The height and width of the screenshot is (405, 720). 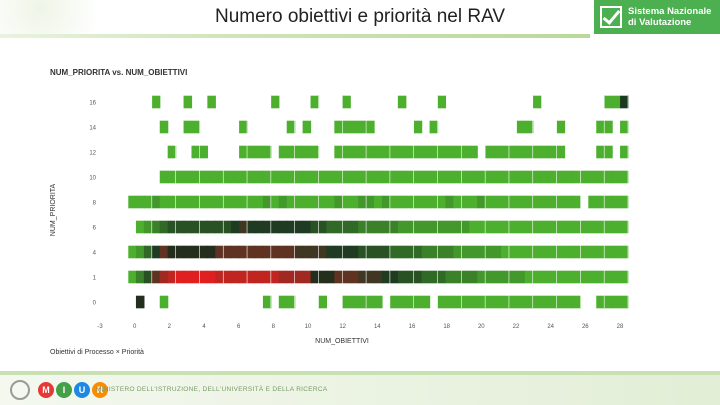 I want to click on header-stripe, so click(x=295, y=36).